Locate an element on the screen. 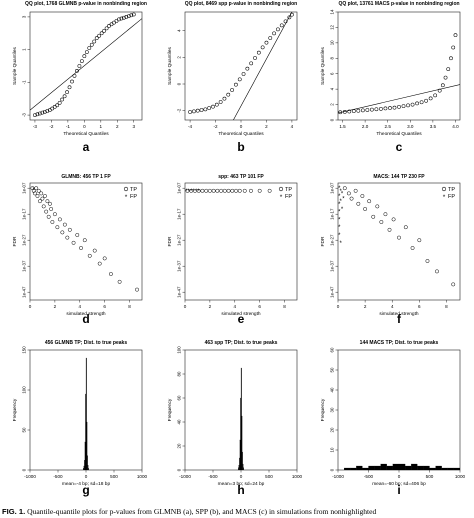  reference-line is located at coordinates (263, 66).